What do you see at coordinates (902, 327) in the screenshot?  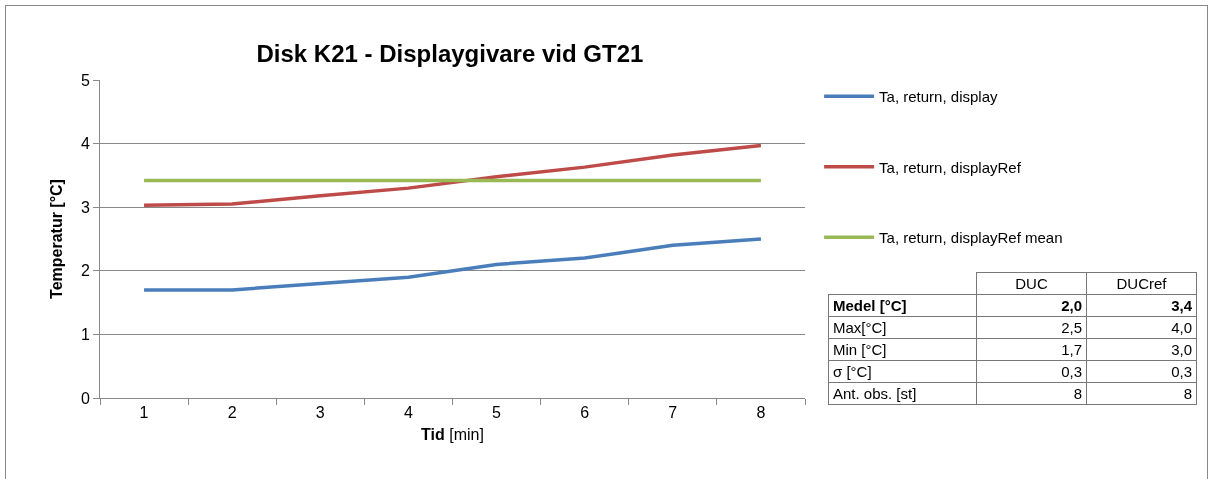 I see `text: Max[°C]` at bounding box center [902, 327].